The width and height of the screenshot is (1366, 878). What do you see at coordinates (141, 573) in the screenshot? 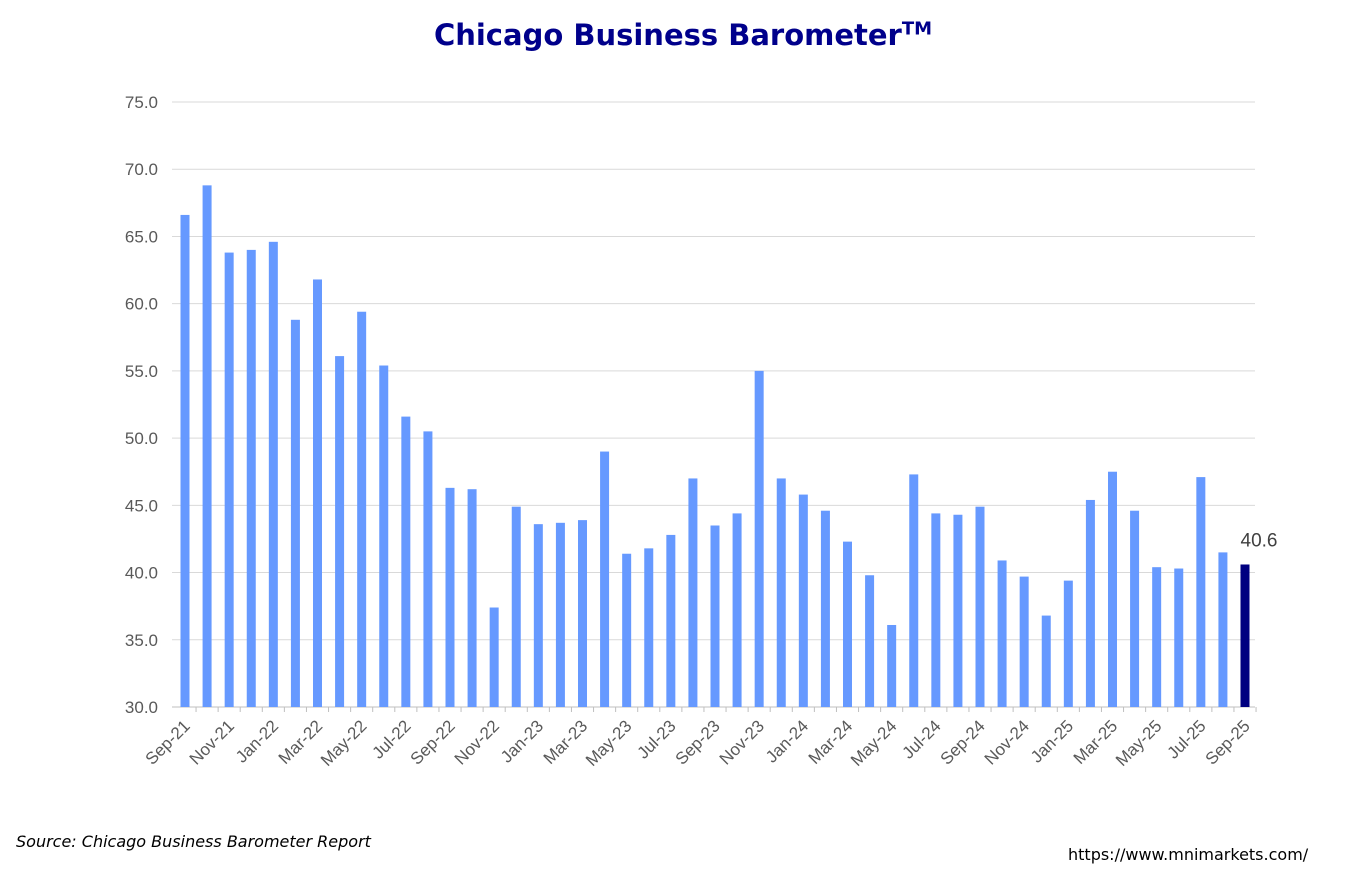
I see `y-tick-label: 40.0` at bounding box center [141, 573].